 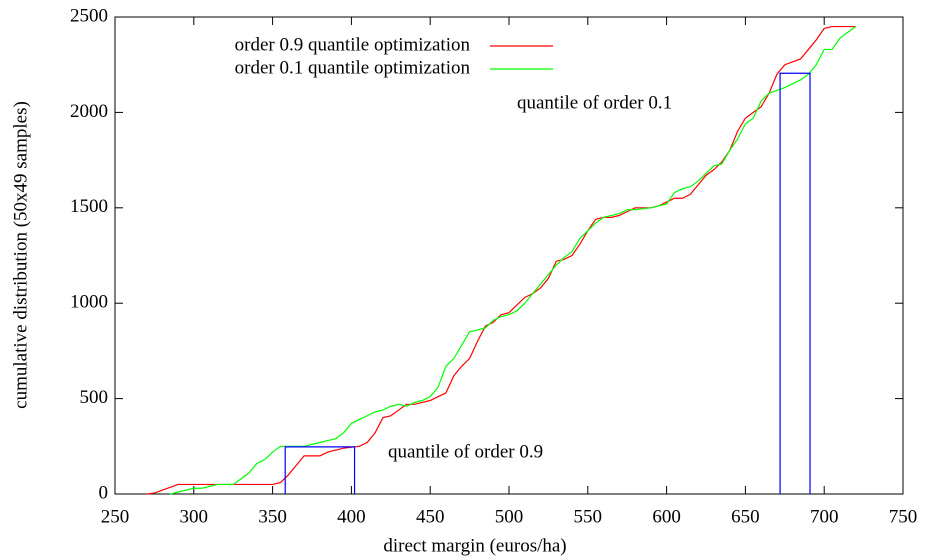 What do you see at coordinates (588, 516) in the screenshot?
I see `x-tick-label: 550` at bounding box center [588, 516].